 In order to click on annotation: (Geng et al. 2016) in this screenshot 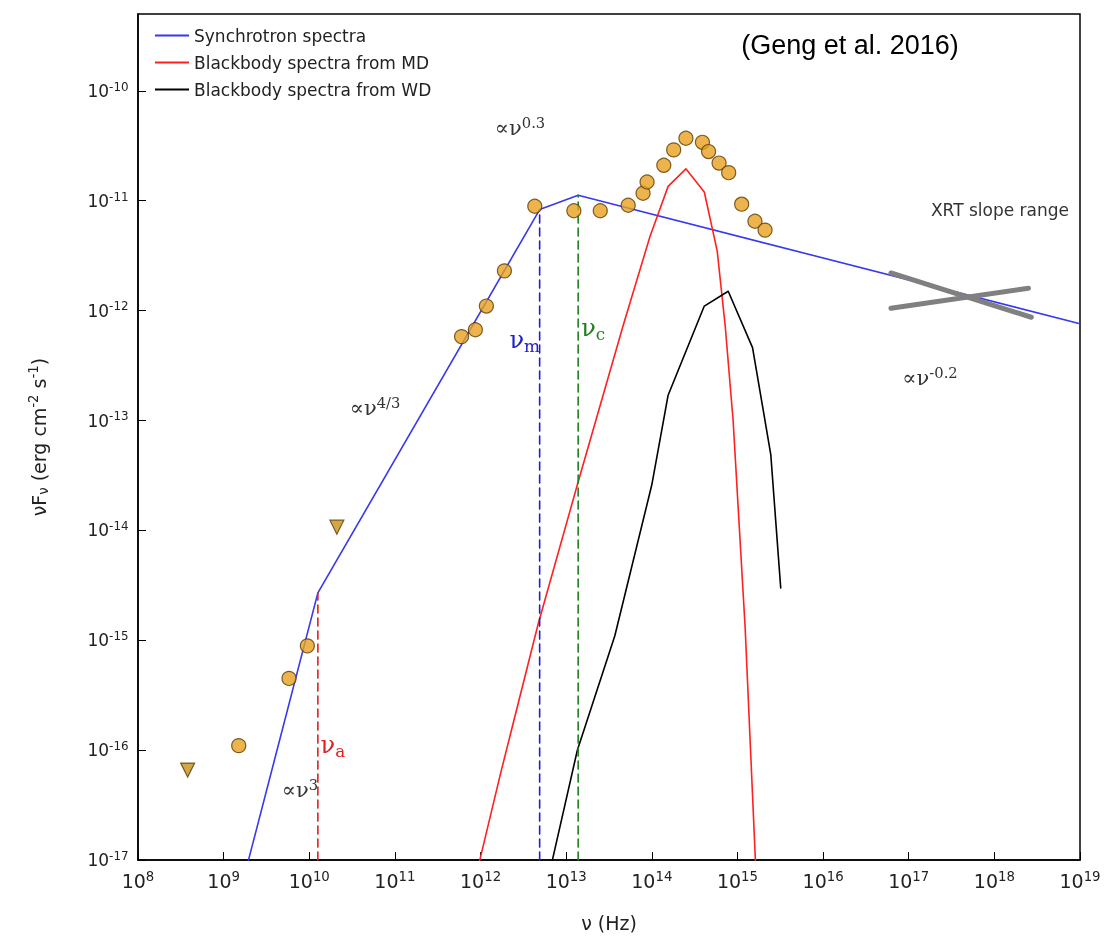, I will do `click(850, 45)`.